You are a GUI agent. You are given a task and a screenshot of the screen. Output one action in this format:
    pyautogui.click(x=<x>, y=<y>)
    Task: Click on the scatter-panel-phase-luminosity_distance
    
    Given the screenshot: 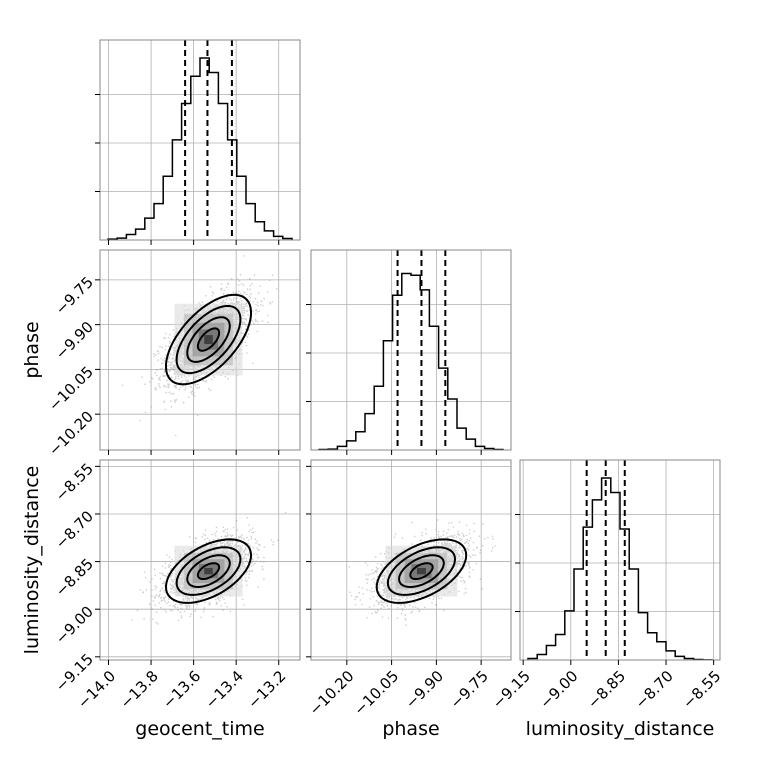 What is the action you would take?
    pyautogui.click(x=409, y=562)
    